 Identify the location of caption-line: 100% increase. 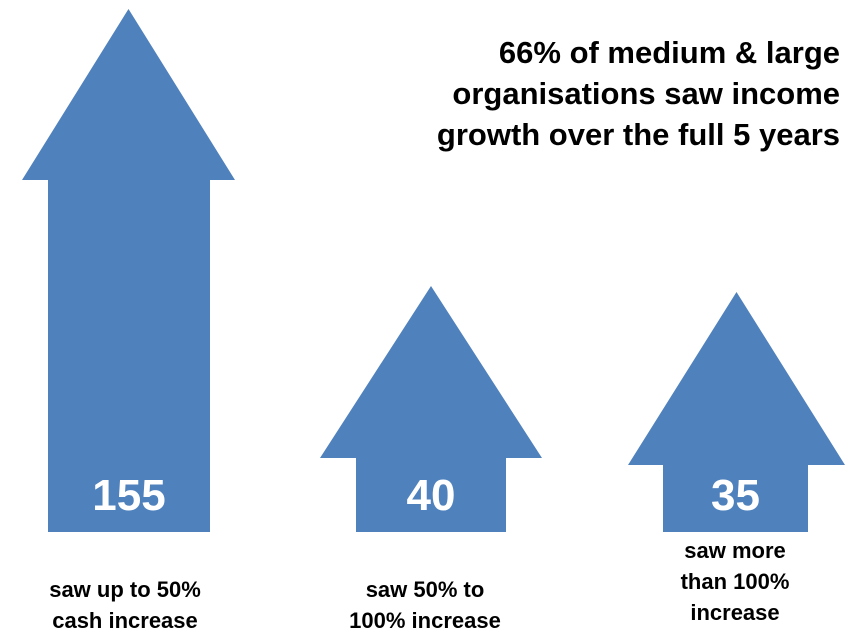
(425, 620).